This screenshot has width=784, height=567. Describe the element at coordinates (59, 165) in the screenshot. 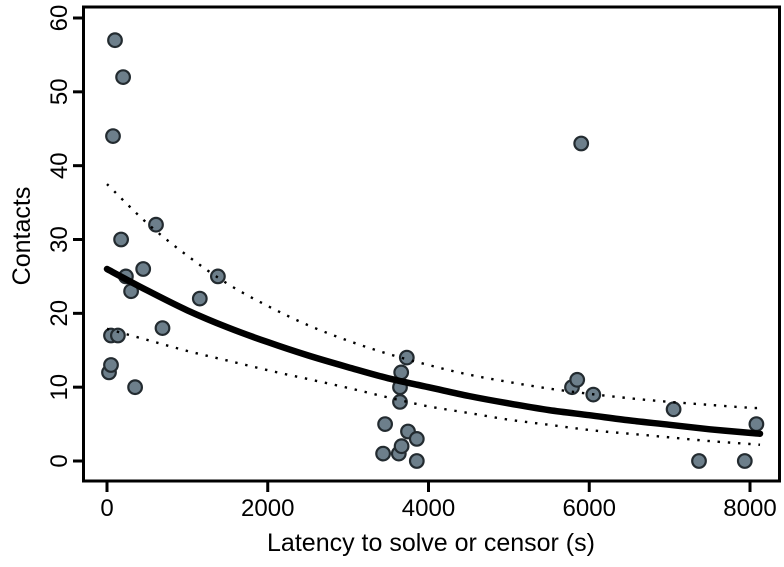

I see `y-tick-label: 40` at that location.